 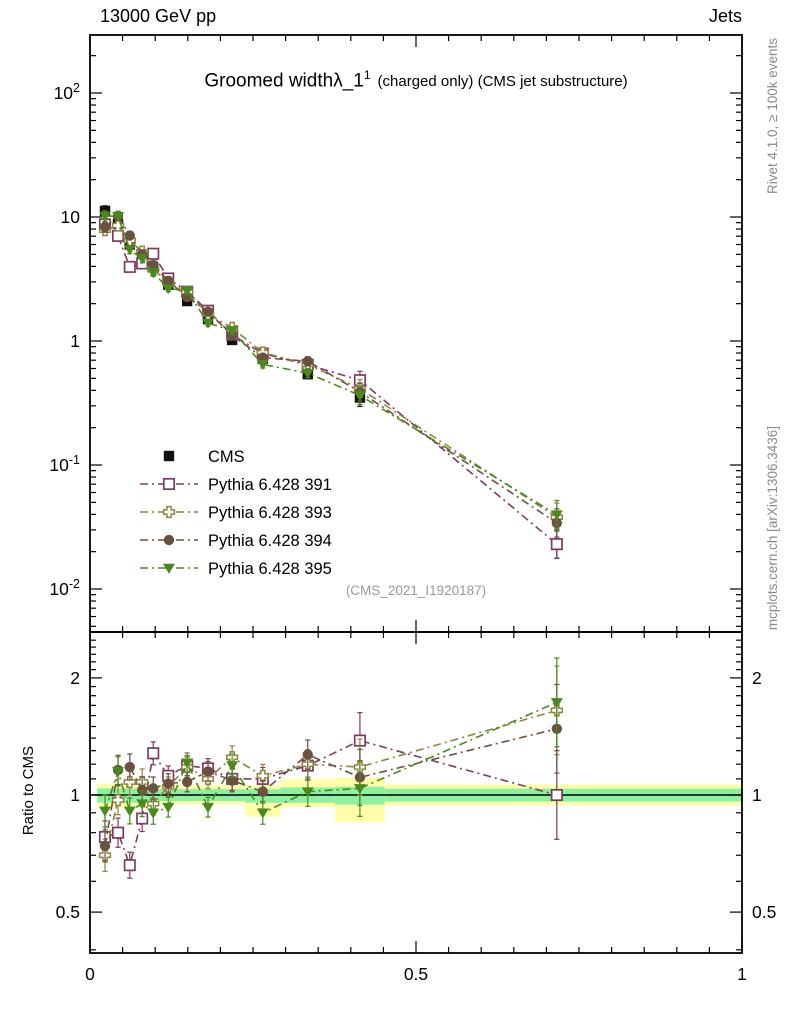 I want to click on plot-title-superscript: 1, so click(x=367, y=75).